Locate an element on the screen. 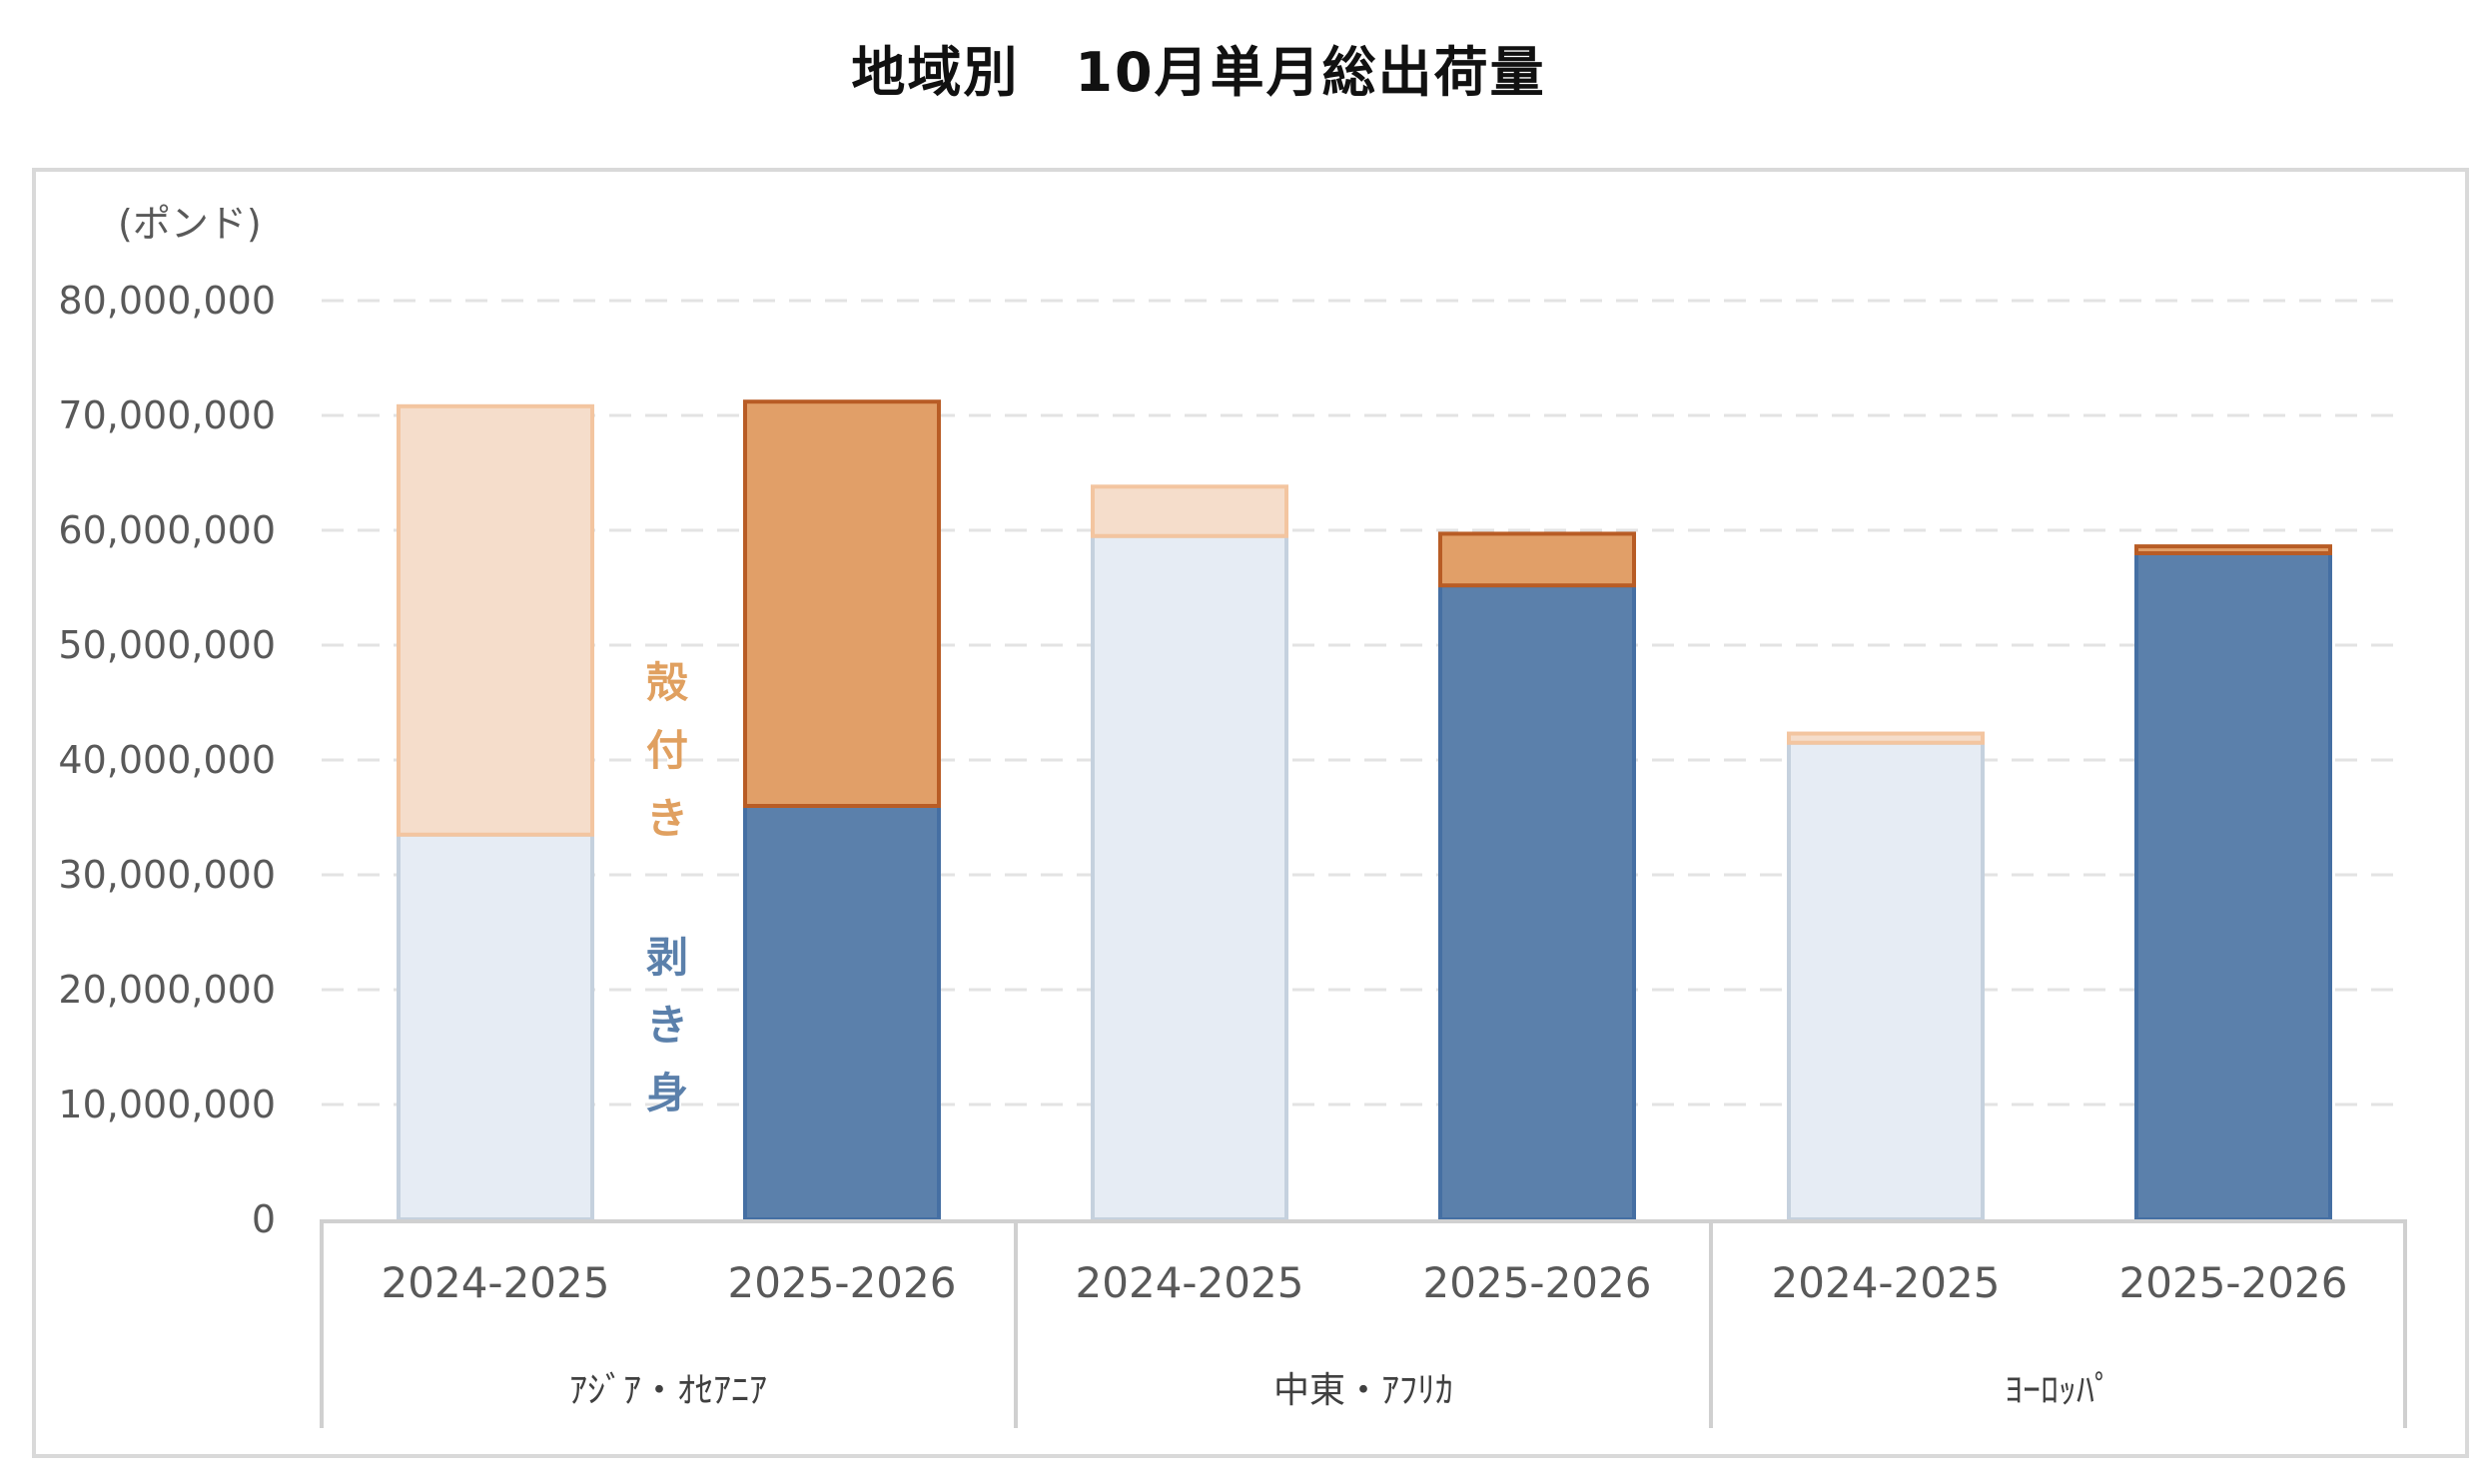  annotation-shucked-char: き is located at coordinates (667, 1026).